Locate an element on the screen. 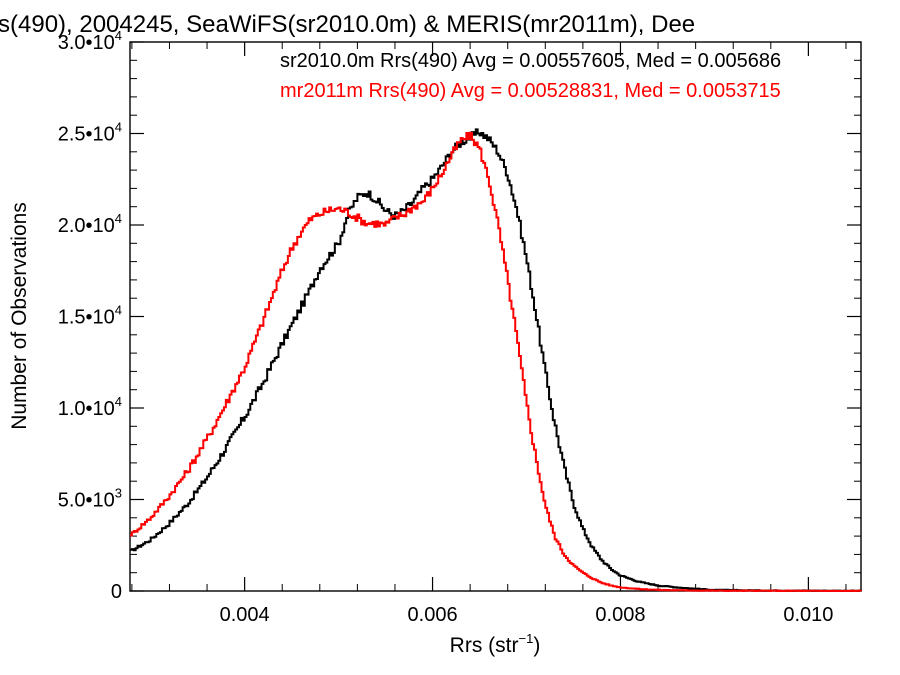 Image resolution: width=900 pixels, height=675 pixels. x-axis-label-close: ) is located at coordinates (536, 645).